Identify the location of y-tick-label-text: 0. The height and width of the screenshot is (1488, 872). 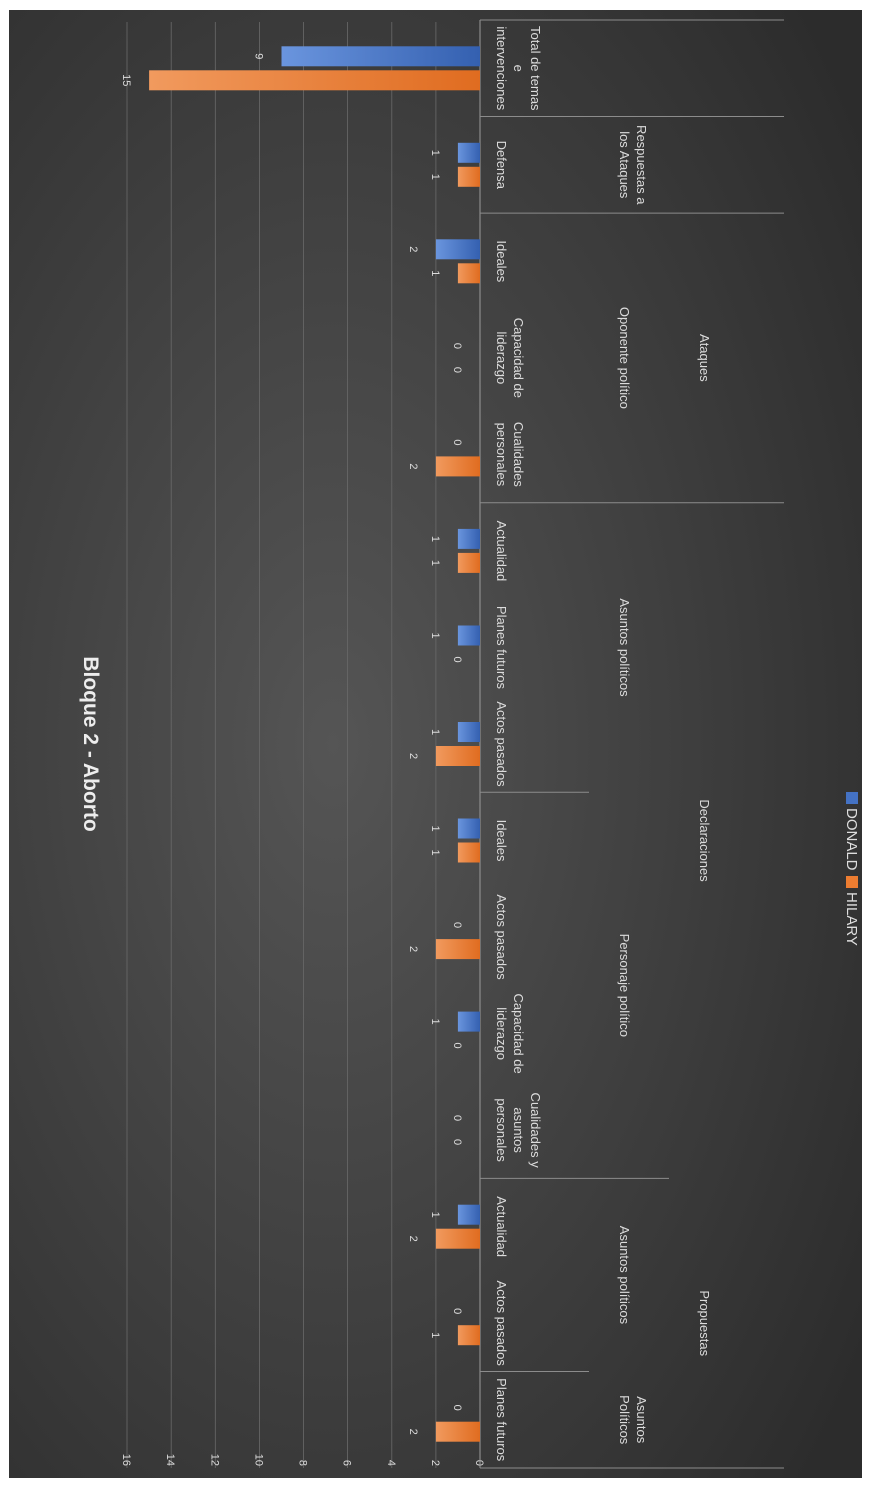
(479, 1463).